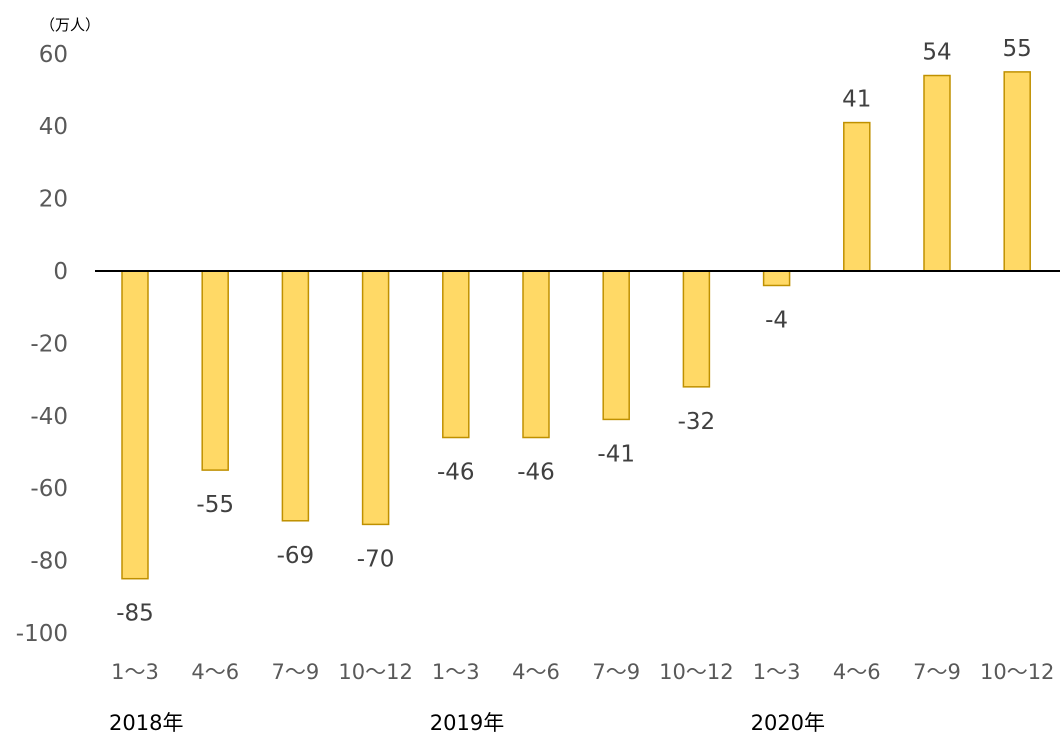 This screenshot has height=734, width=1060. Describe the element at coordinates (60, 272) in the screenshot. I see `y-tick-label: 0` at that location.